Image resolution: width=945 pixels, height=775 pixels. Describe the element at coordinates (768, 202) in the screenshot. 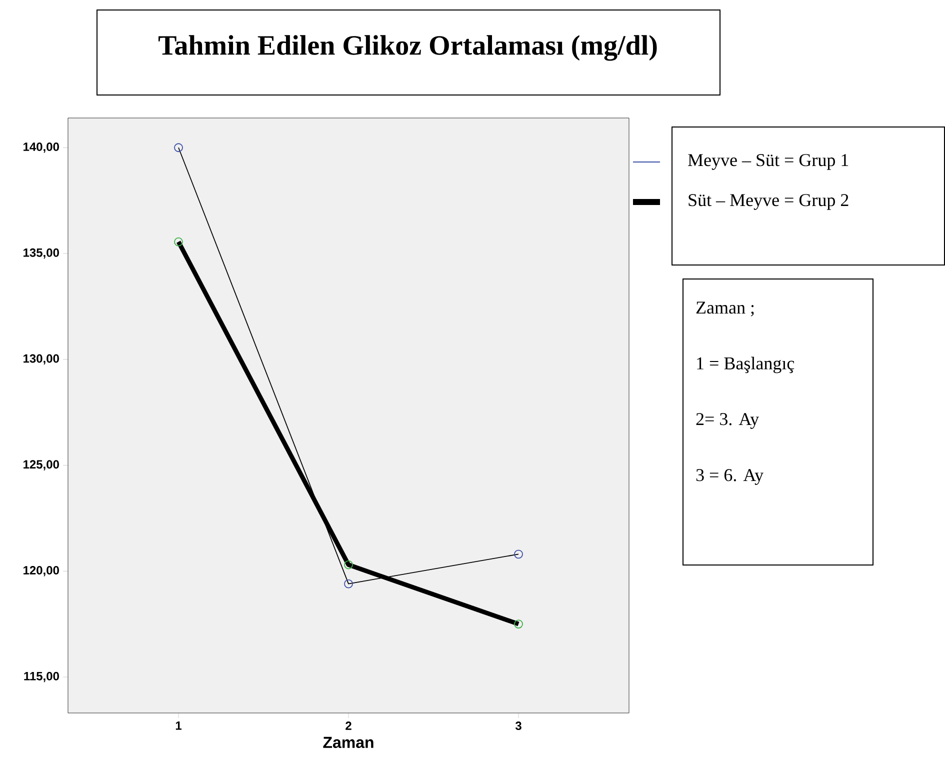

I see `legend-label: Süt – Meyve = Grup 2` at that location.